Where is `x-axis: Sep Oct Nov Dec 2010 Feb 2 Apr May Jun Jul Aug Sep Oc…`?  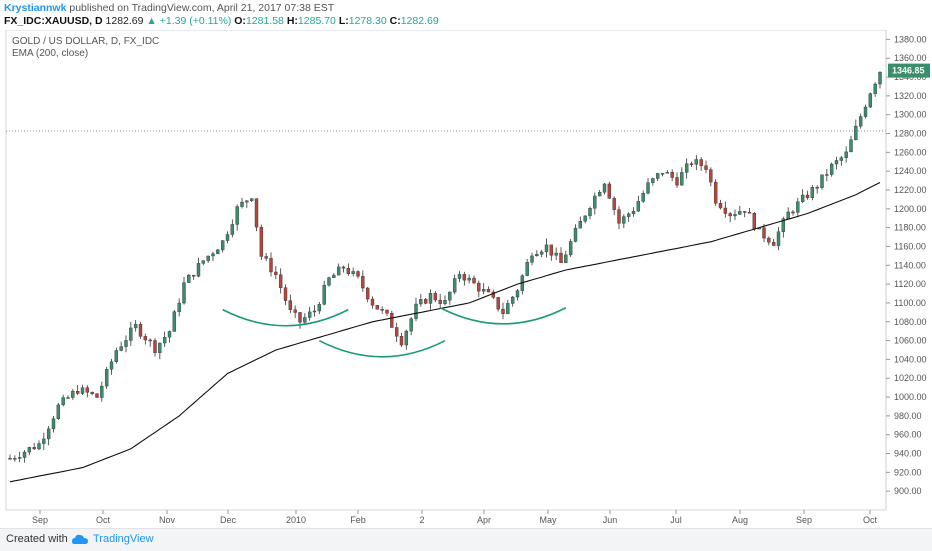
x-axis: Sep Oct Nov Dec 2010 Feb 2 Apr May Jun Jul Aug Sep Oc… is located at coordinates (455, 517).